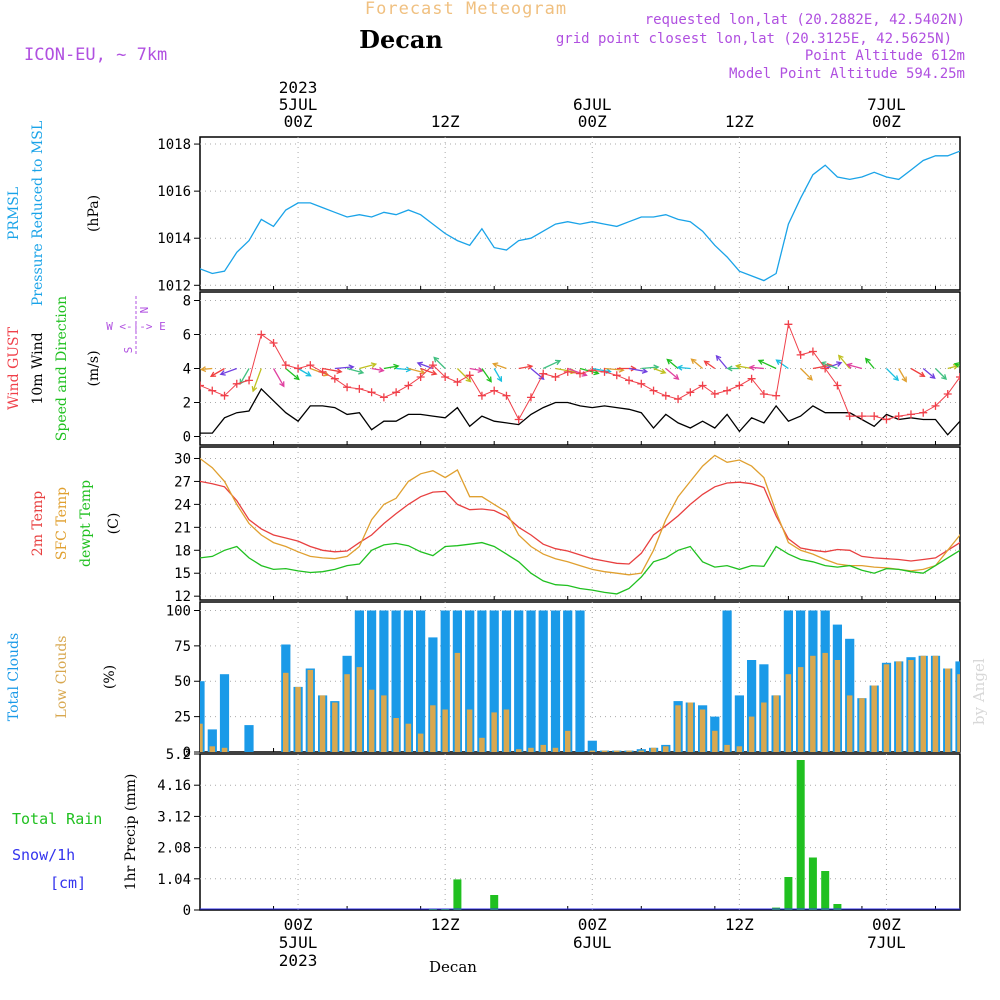 Image resolution: width=1000 pixels, height=1000 pixels. I want to click on y-tick-label: 0, so click(187, 753).